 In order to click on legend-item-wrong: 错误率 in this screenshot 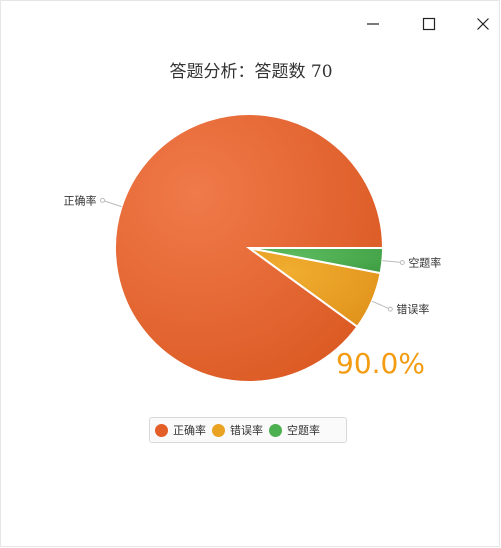, I will do `click(237, 430)`.